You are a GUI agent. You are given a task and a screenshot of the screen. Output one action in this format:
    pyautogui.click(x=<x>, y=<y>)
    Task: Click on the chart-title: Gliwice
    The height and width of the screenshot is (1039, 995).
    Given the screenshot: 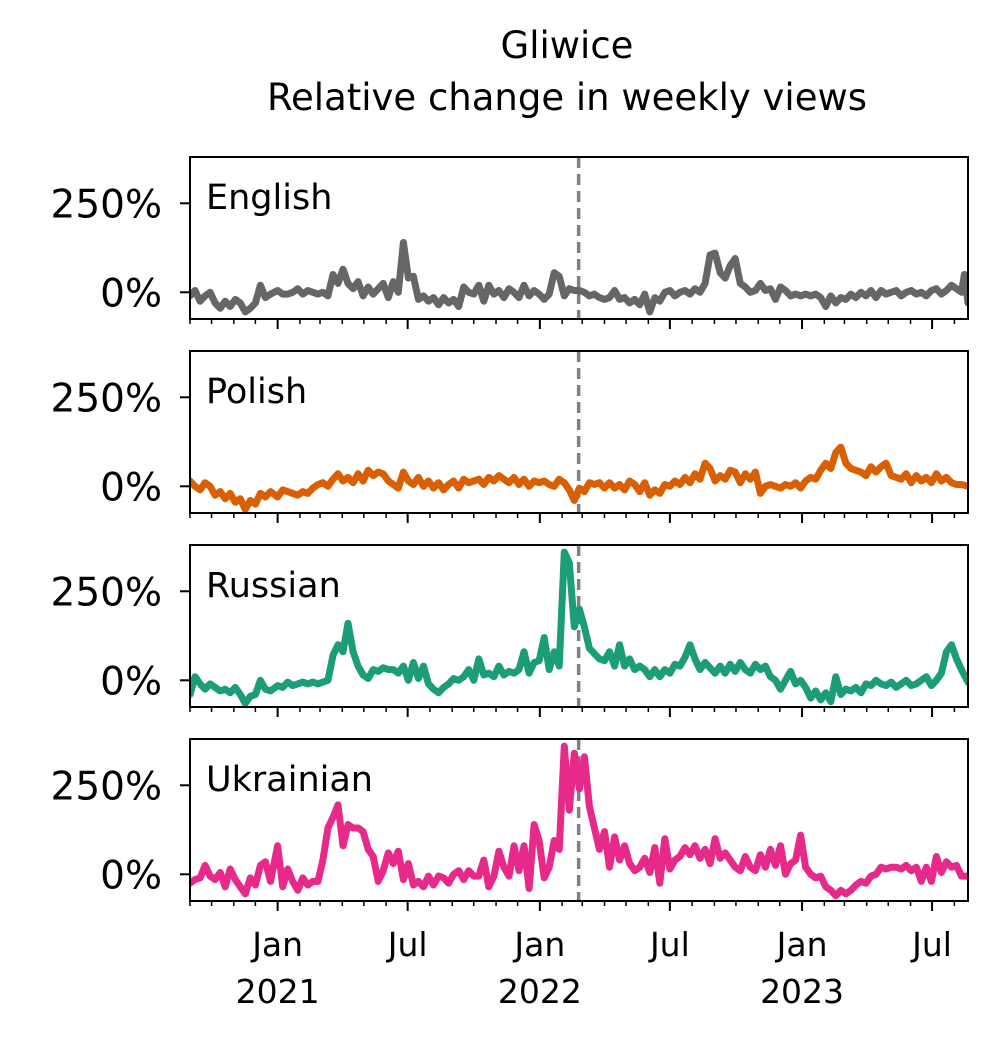 What is the action you would take?
    pyautogui.click(x=567, y=45)
    